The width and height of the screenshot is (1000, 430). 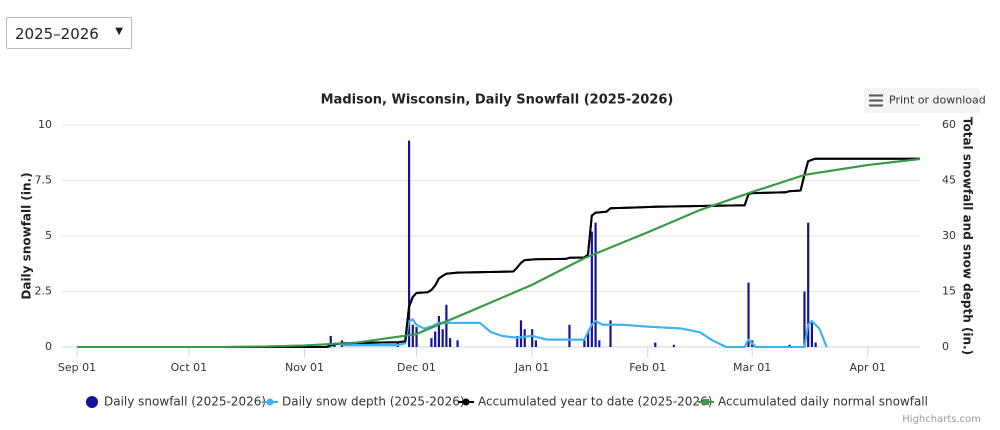 What do you see at coordinates (48, 235) in the screenshot?
I see `y-tick-label: 5` at bounding box center [48, 235].